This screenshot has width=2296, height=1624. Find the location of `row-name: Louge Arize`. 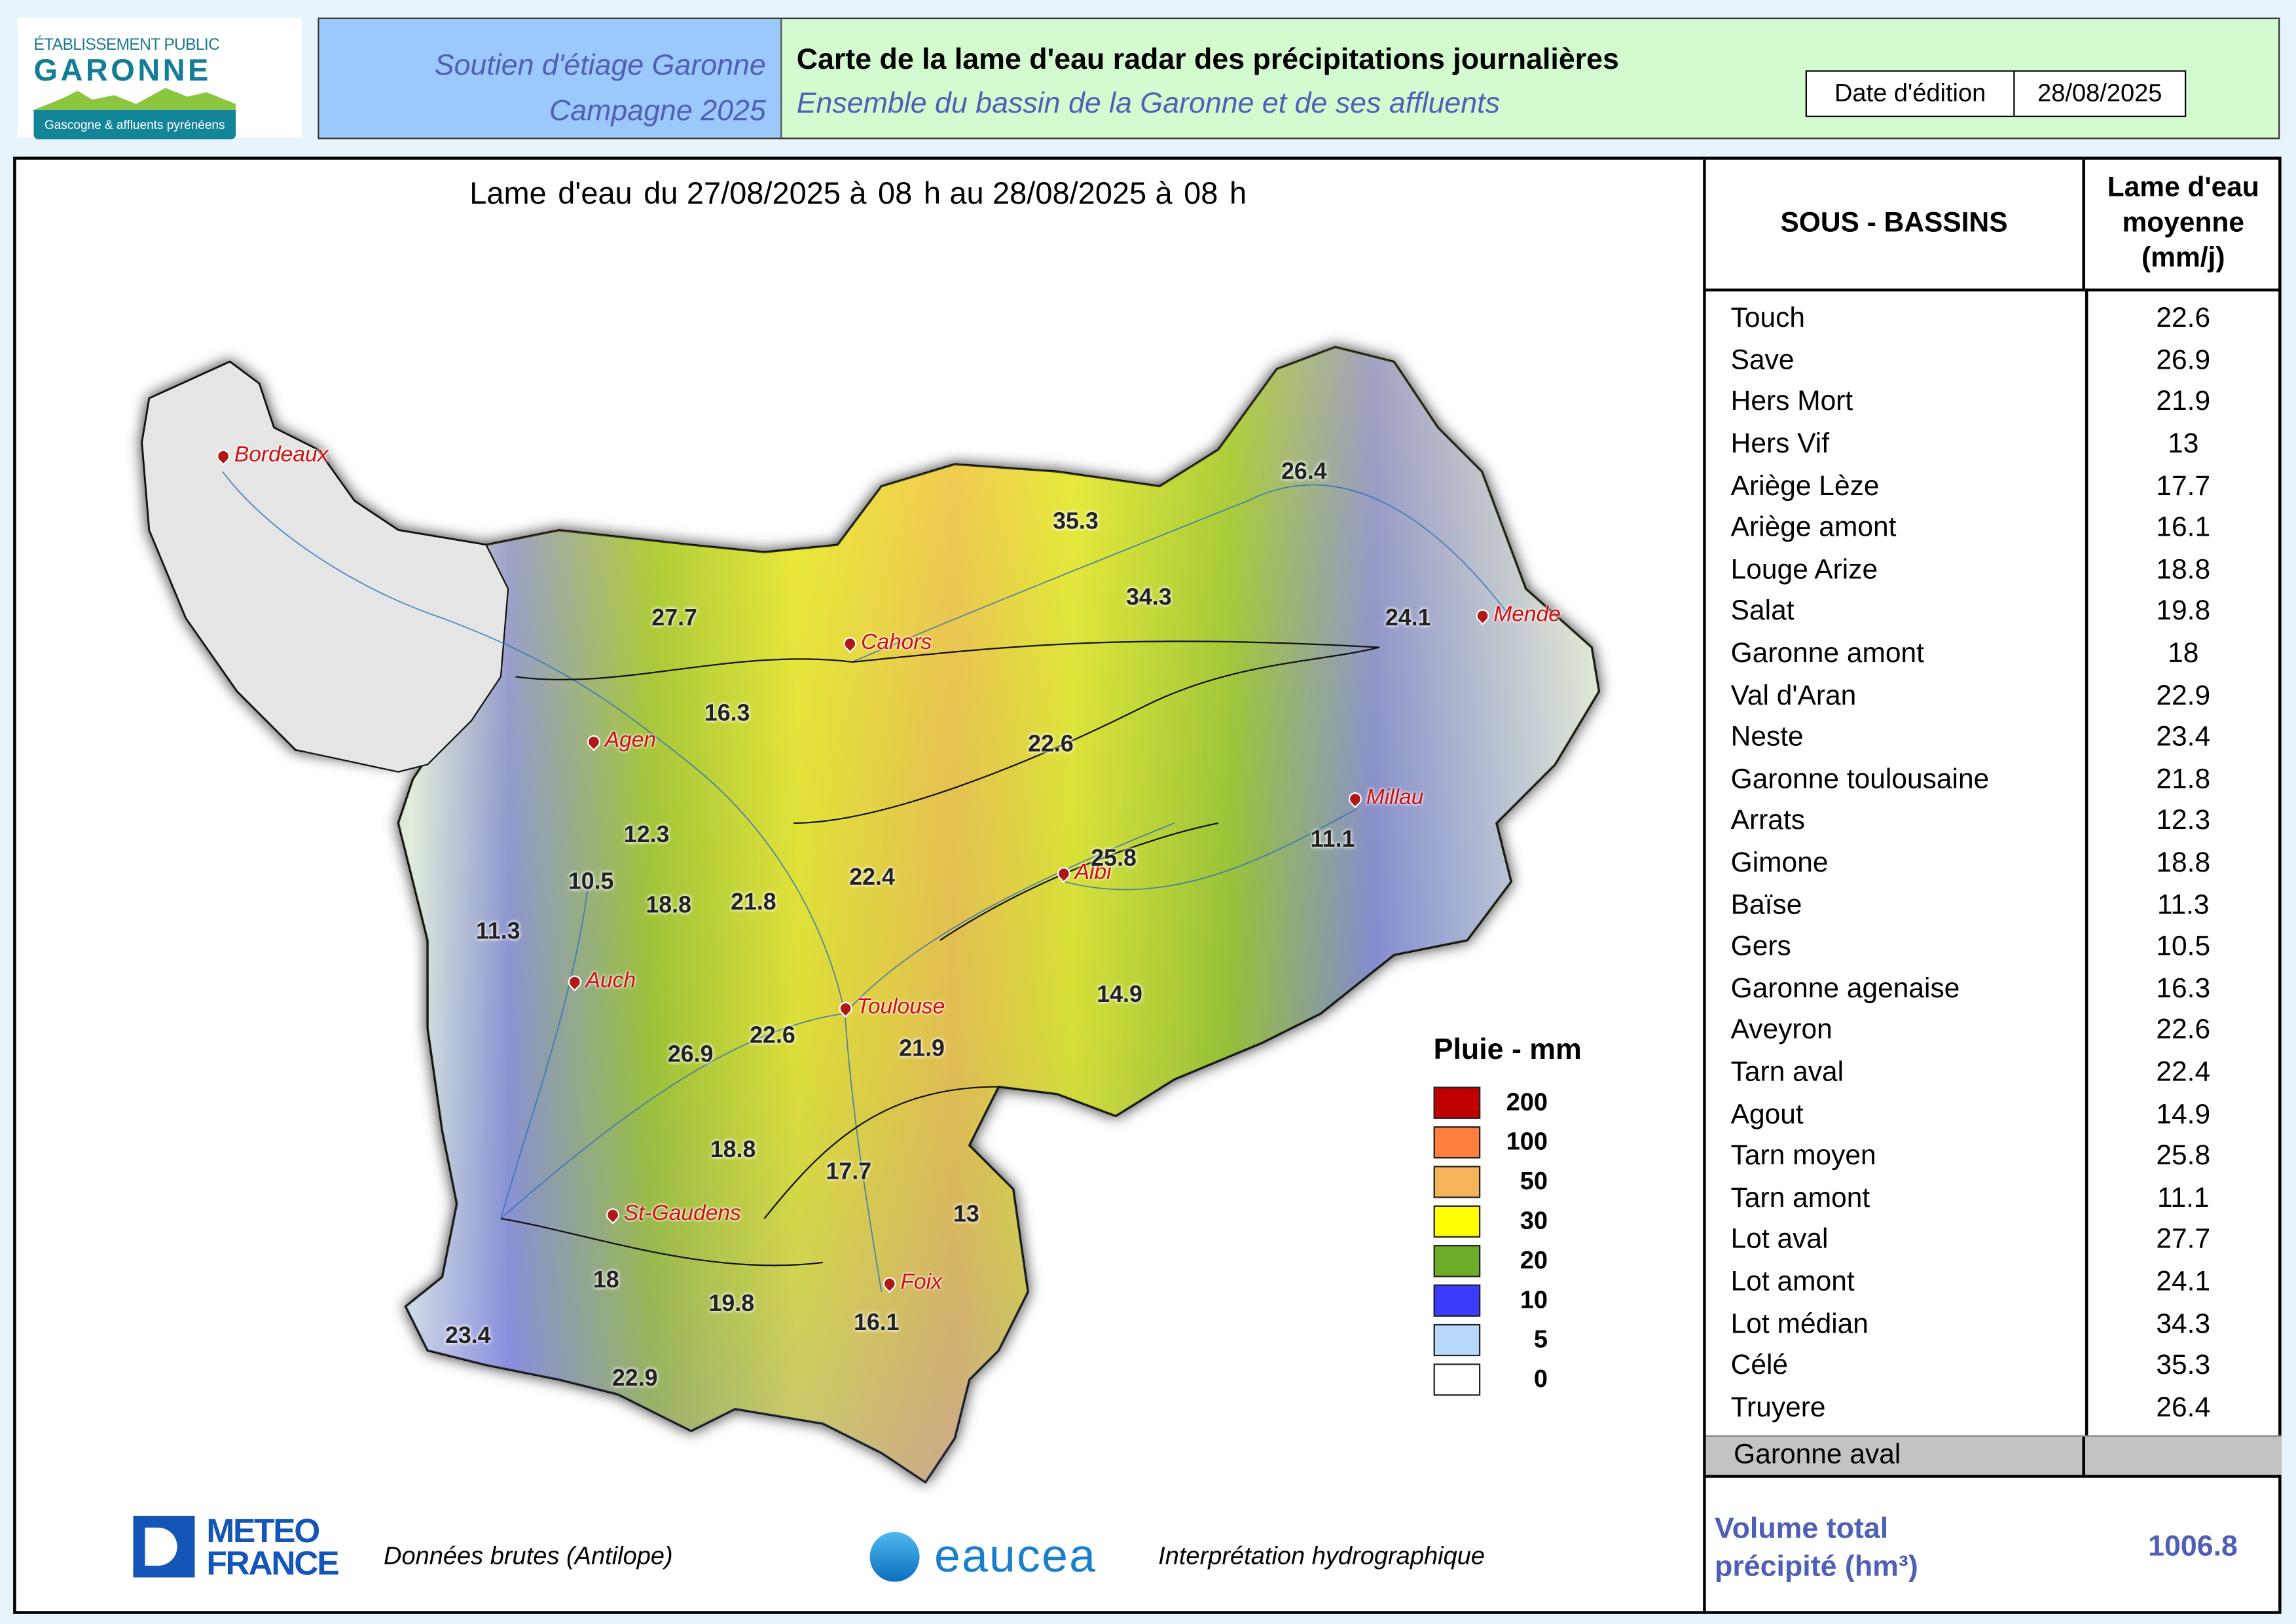

row-name: Louge Arize is located at coordinates (1804, 570).